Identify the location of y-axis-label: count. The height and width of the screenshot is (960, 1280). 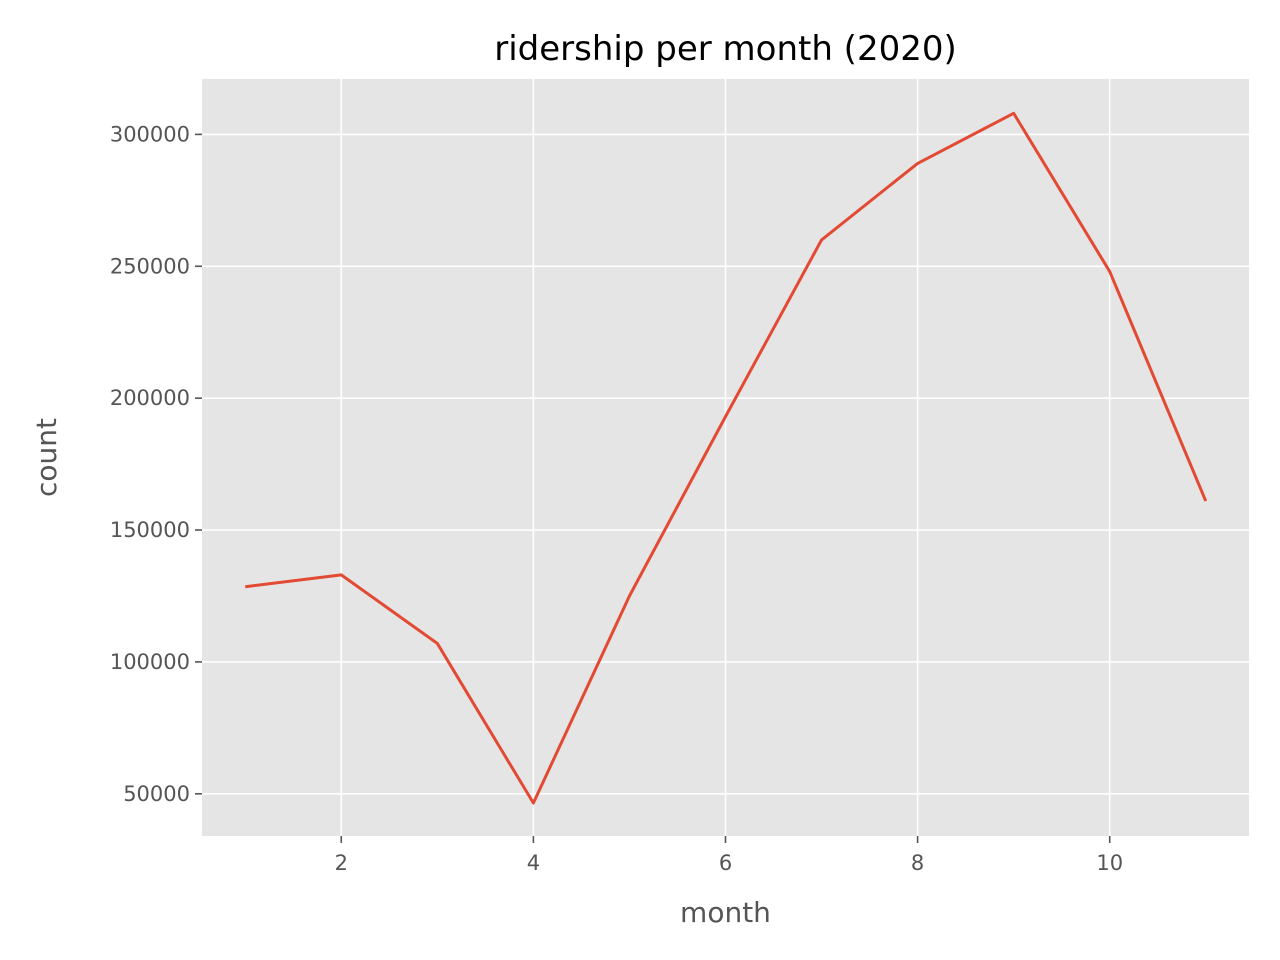
(46, 457).